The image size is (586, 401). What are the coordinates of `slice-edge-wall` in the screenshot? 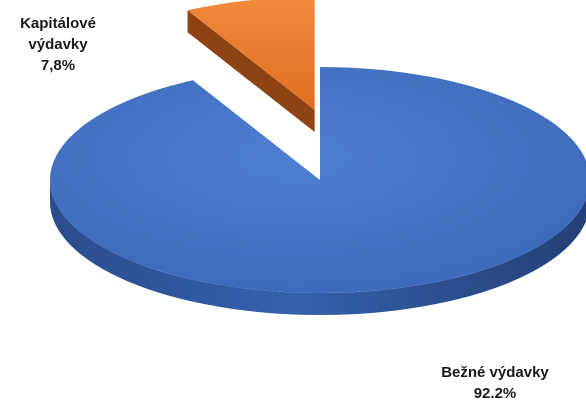 It's located at (251, 71).